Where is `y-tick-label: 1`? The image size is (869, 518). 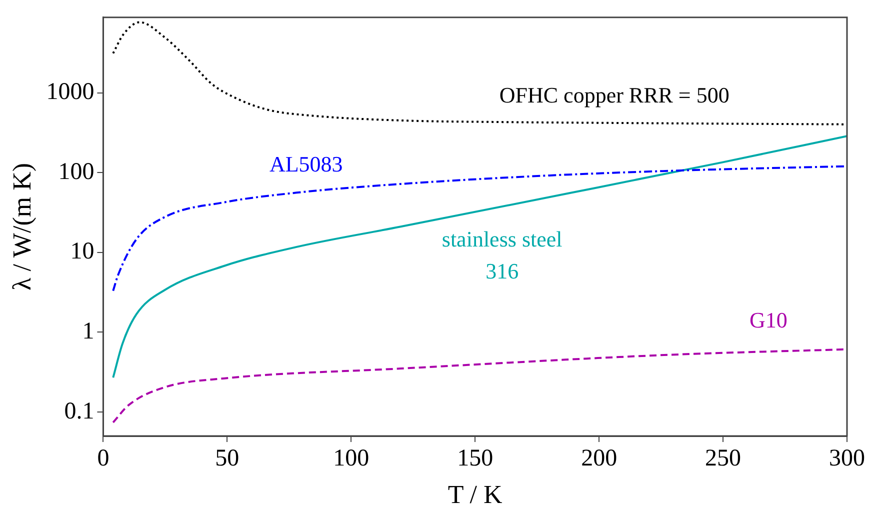 y-tick-label: 1 is located at coordinates (88, 331).